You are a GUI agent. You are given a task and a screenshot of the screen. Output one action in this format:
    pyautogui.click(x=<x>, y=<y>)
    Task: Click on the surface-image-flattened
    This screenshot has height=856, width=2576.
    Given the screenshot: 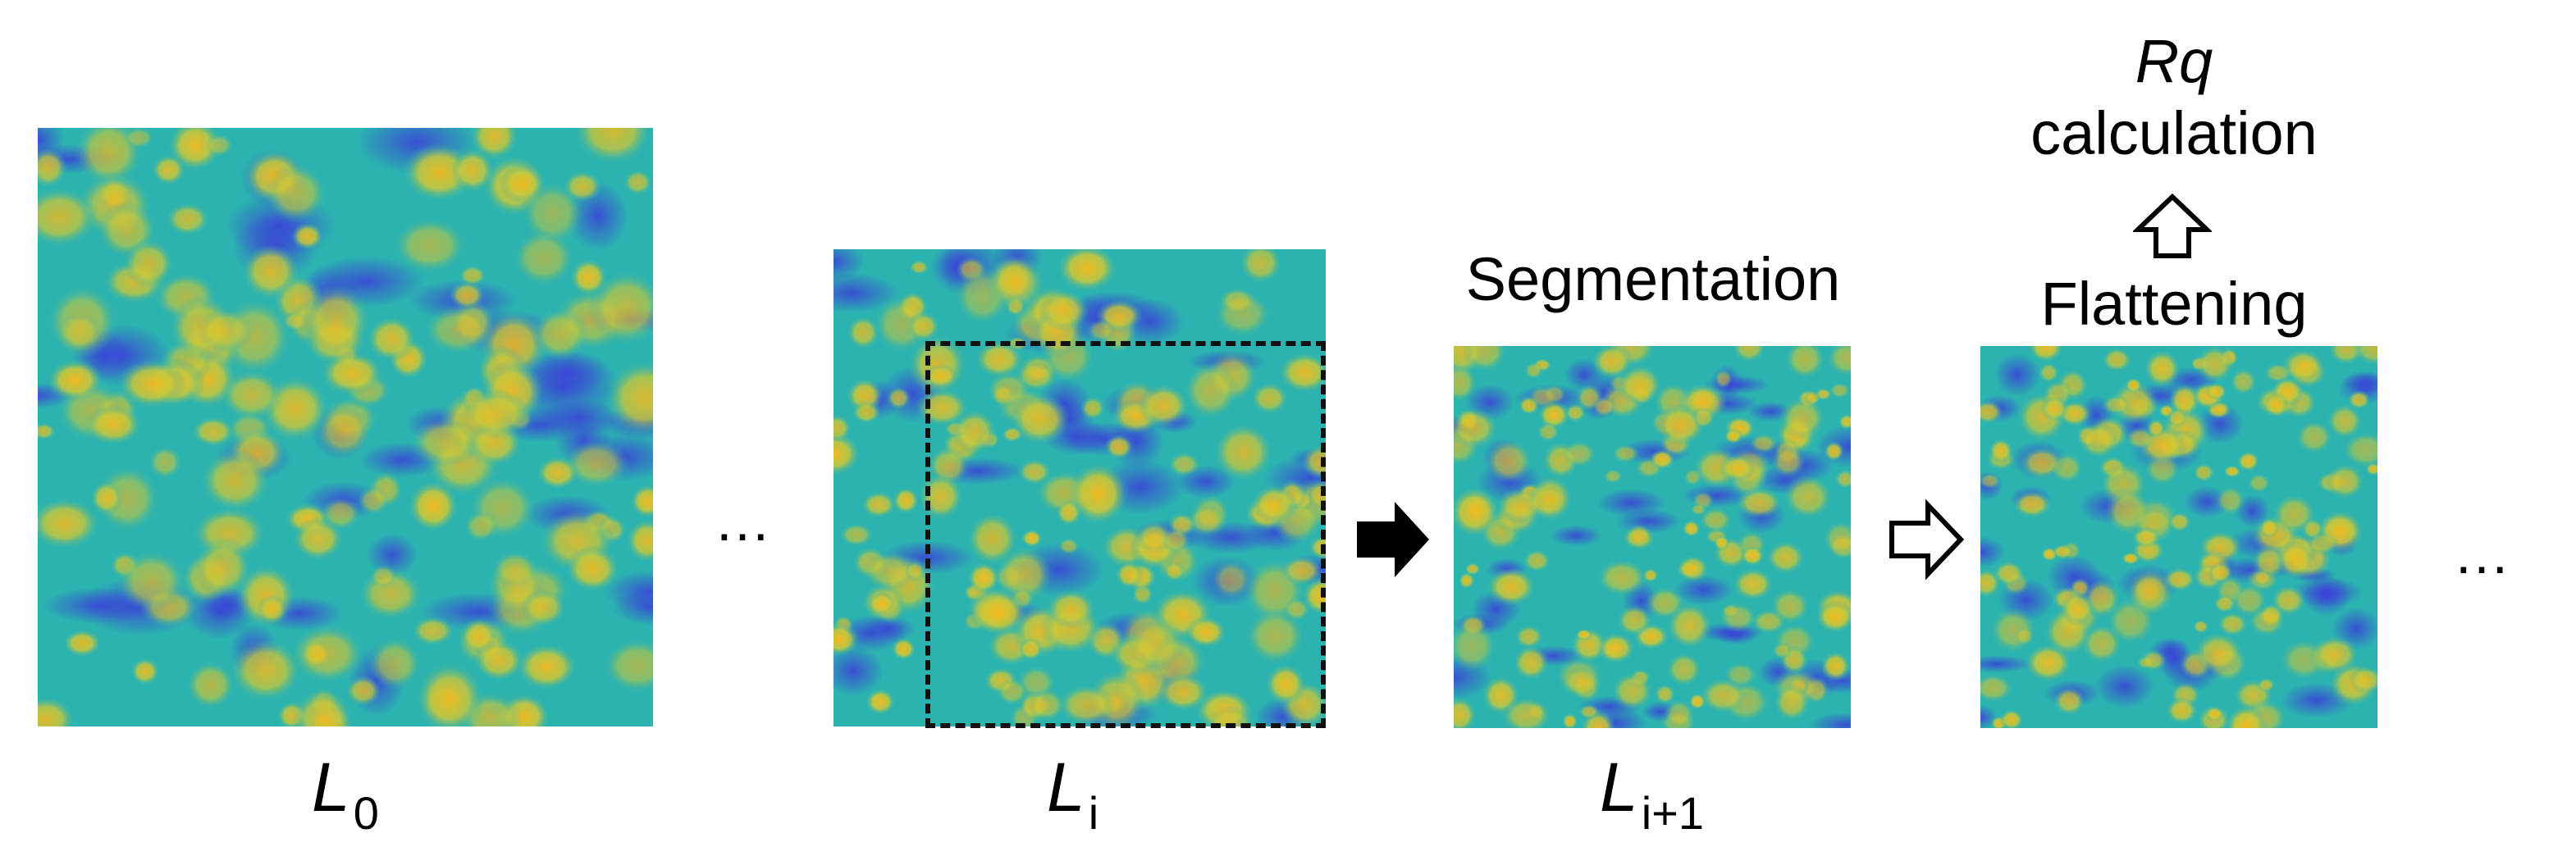 What is the action you would take?
    pyautogui.click(x=2178, y=537)
    